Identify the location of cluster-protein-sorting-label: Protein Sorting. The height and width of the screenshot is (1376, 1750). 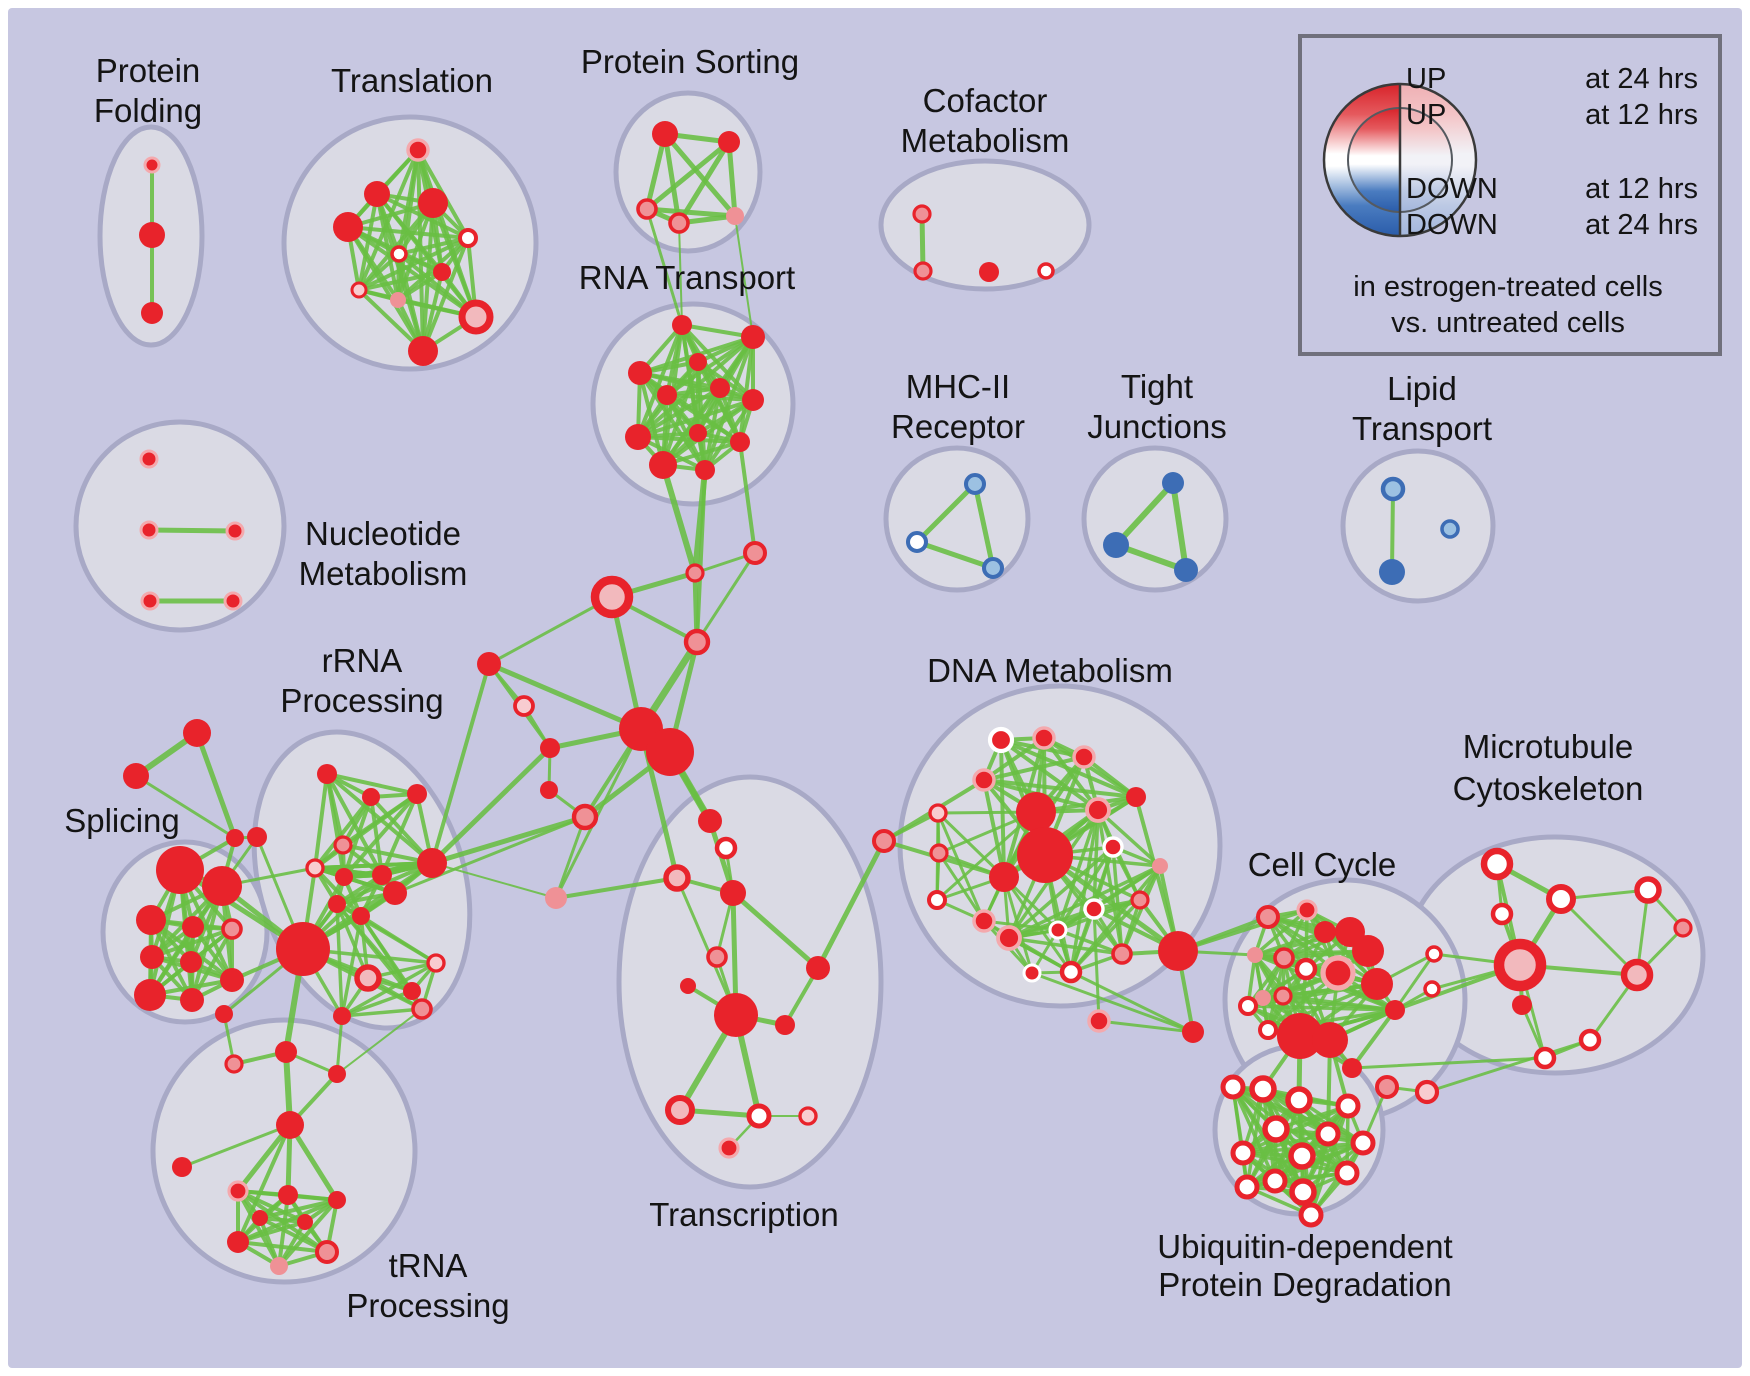
(690, 61).